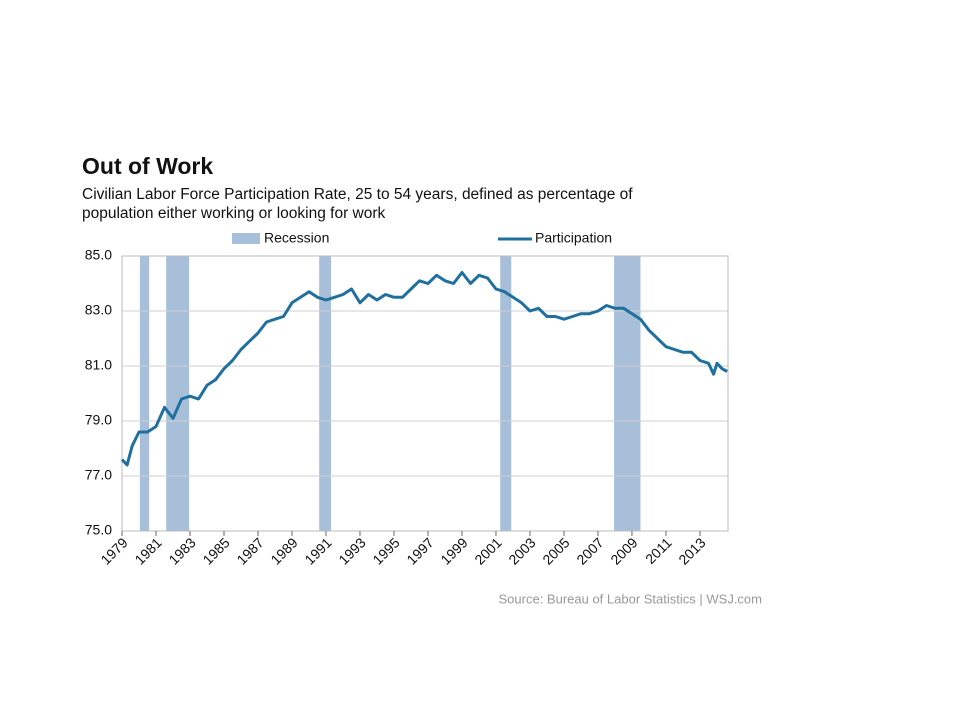 This screenshot has width=960, height=720. Describe the element at coordinates (691, 550) in the screenshot. I see `x-tick-label: 2013` at that location.